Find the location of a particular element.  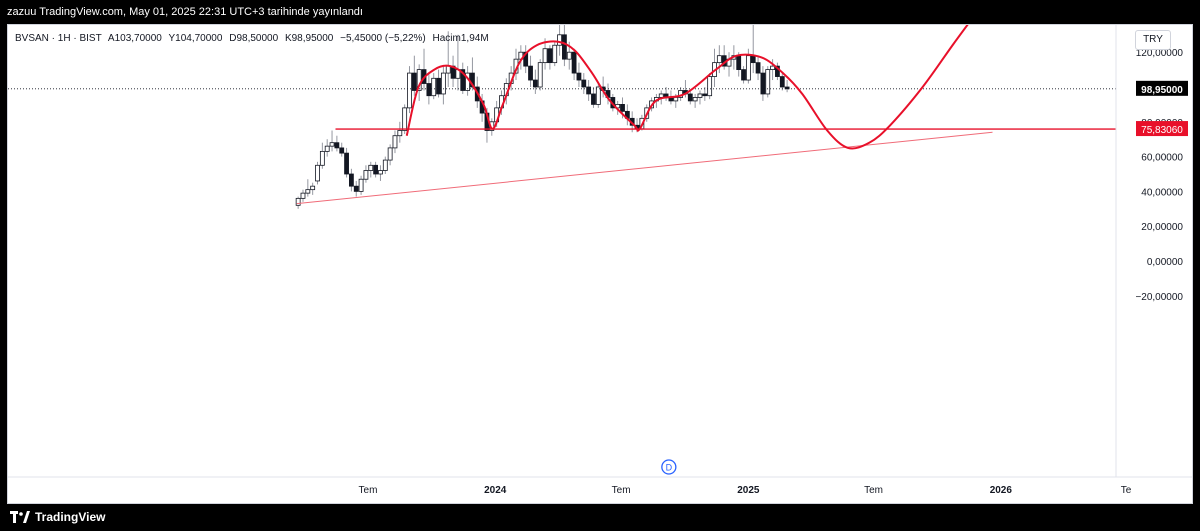

footer-bar: TradingView is located at coordinates (600, 517).